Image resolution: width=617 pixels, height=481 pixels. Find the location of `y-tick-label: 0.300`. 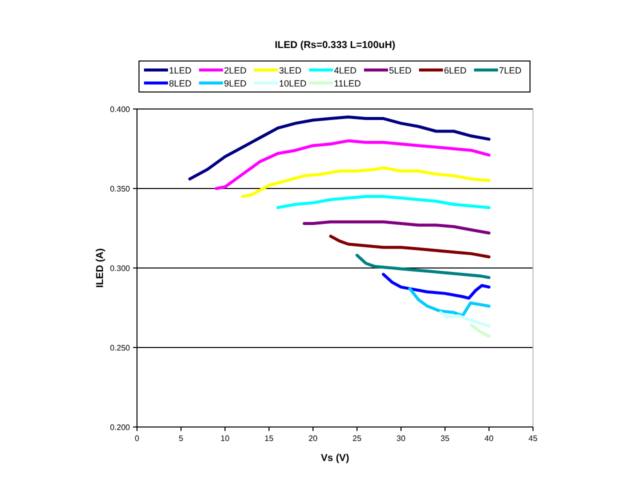

y-tick-label: 0.300 is located at coordinates (120, 268).